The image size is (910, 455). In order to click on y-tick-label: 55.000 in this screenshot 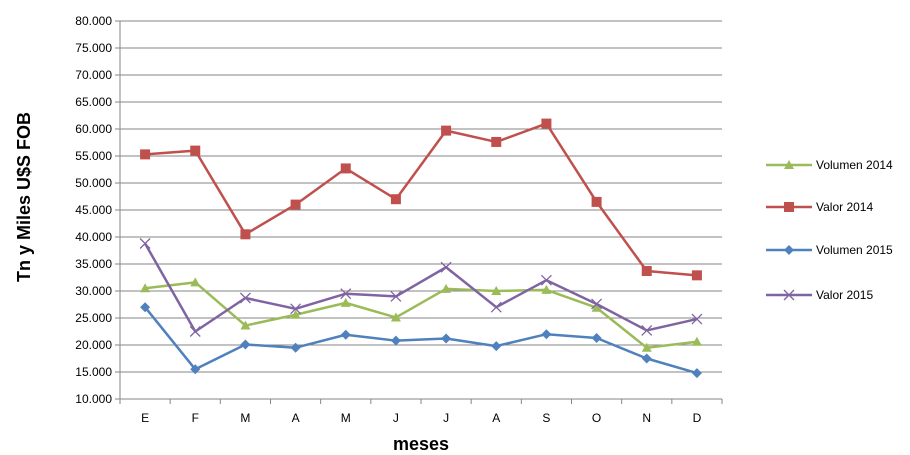, I will do `click(93, 156)`.